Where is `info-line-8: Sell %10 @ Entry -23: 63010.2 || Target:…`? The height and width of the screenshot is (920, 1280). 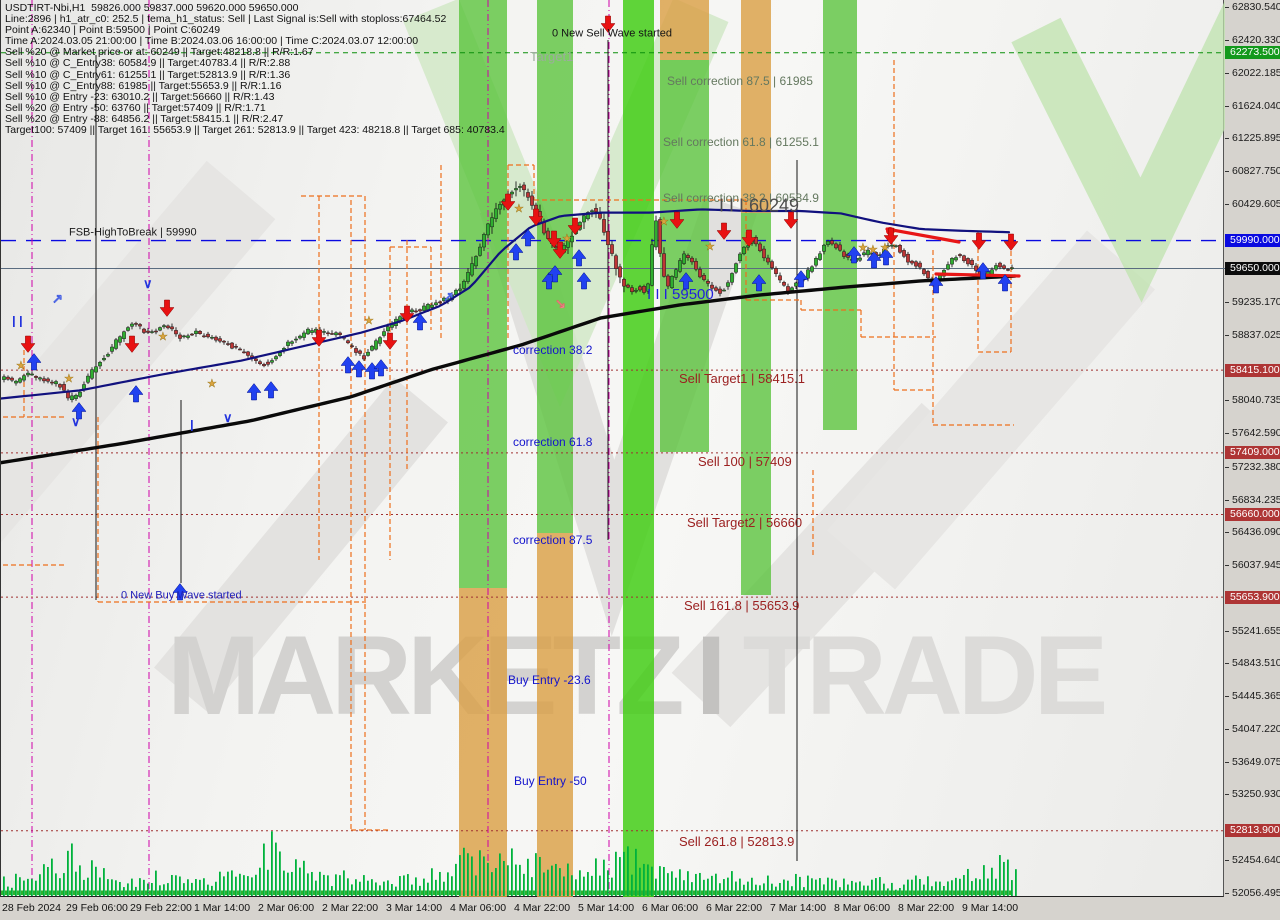 info-line-8: Sell %10 @ Entry -23: 63010.2 || Target:… is located at coordinates (140, 96).